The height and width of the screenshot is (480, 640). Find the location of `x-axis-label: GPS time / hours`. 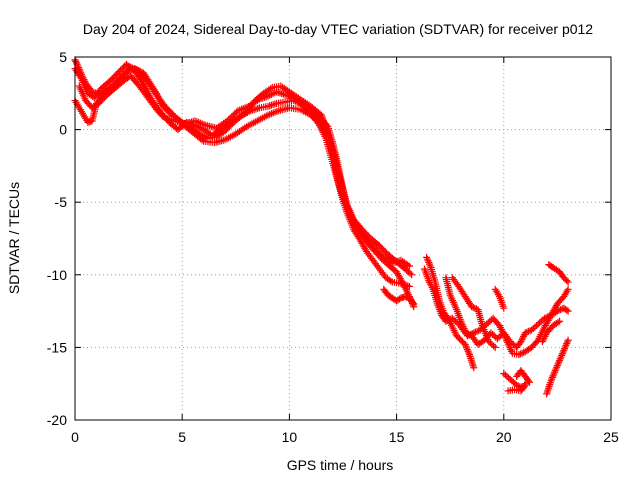

x-axis-label: GPS time / hours is located at coordinates (340, 465).